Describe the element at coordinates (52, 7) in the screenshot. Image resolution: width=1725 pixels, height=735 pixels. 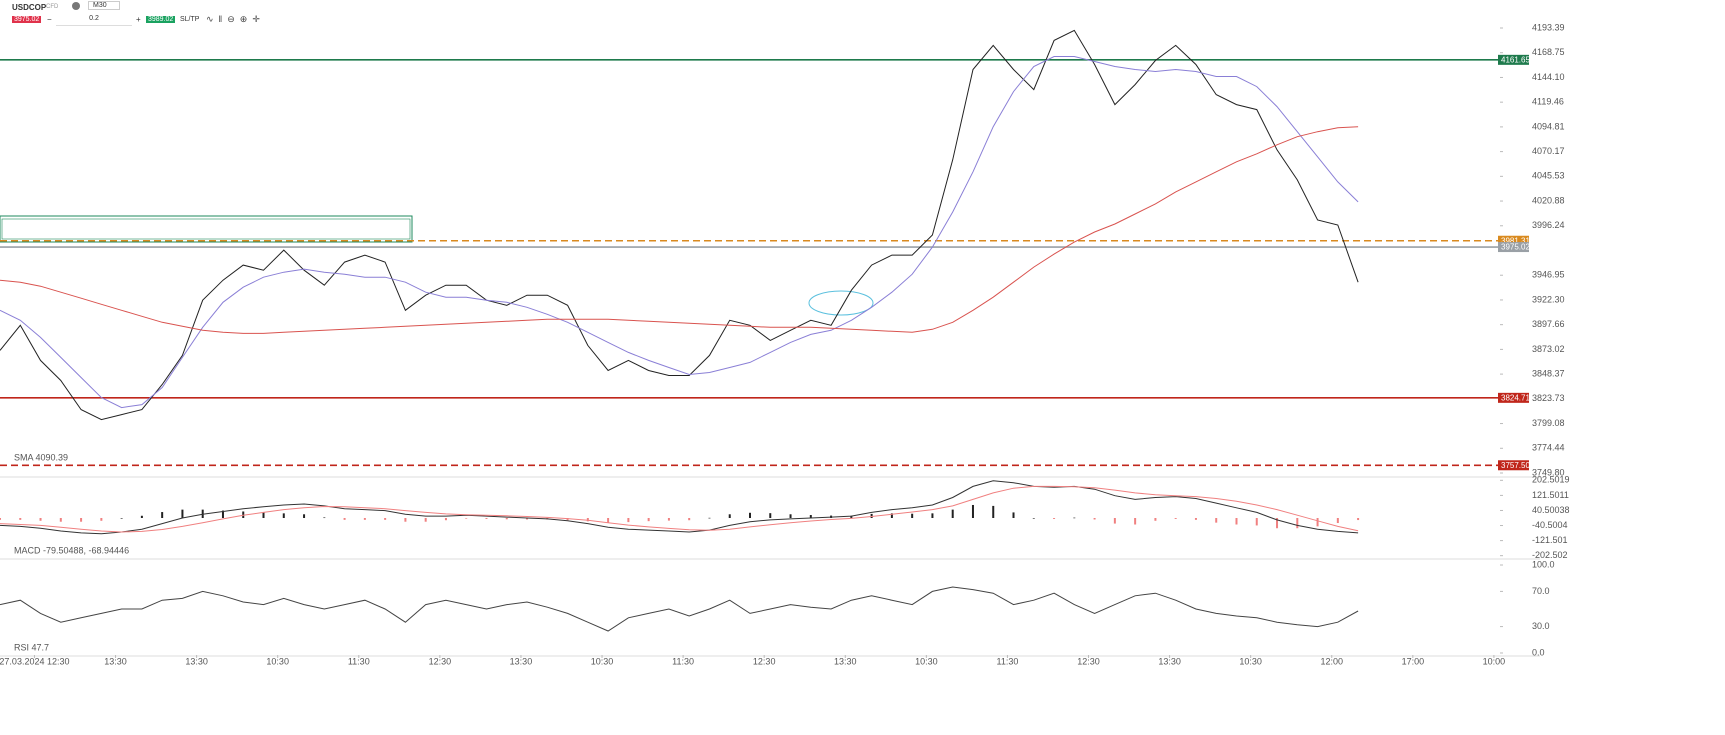
I see `symbol-type: CFD` at that location.